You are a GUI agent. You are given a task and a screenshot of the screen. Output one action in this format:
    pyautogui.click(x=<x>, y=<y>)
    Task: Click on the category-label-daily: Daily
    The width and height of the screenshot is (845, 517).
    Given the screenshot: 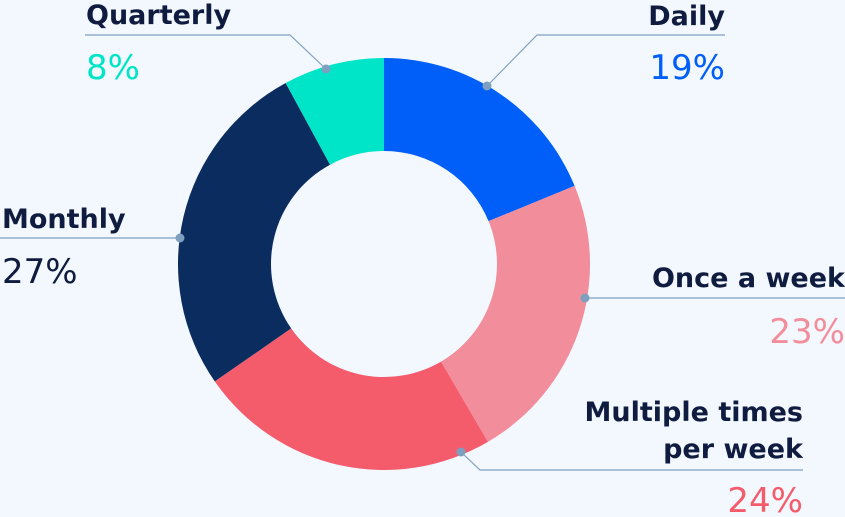 What is the action you would take?
    pyautogui.click(x=686, y=16)
    